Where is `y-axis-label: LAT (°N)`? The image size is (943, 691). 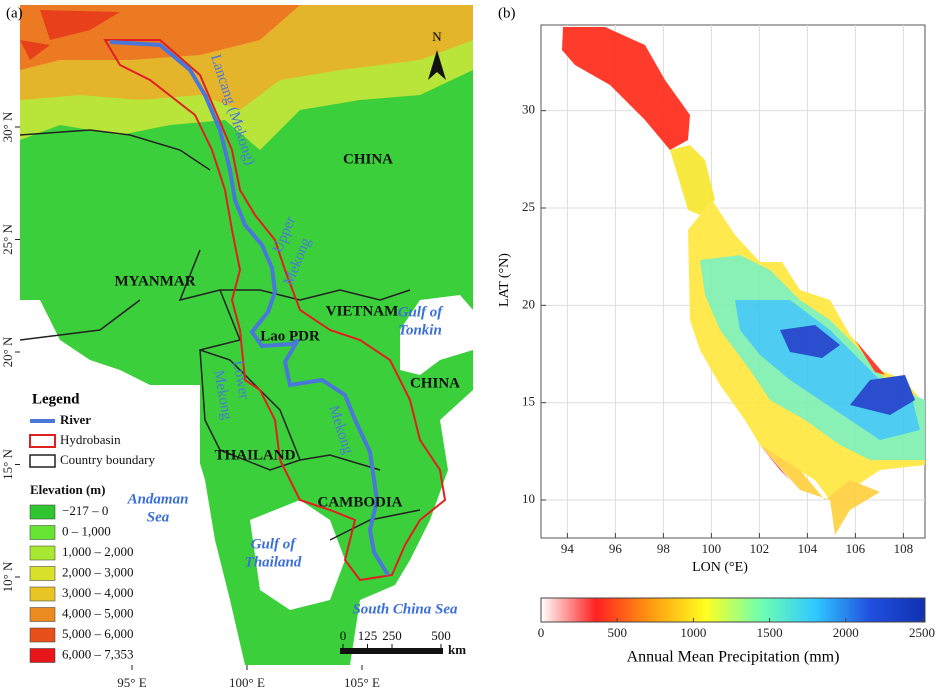
y-axis-label: LAT (°N) is located at coordinates (504, 280).